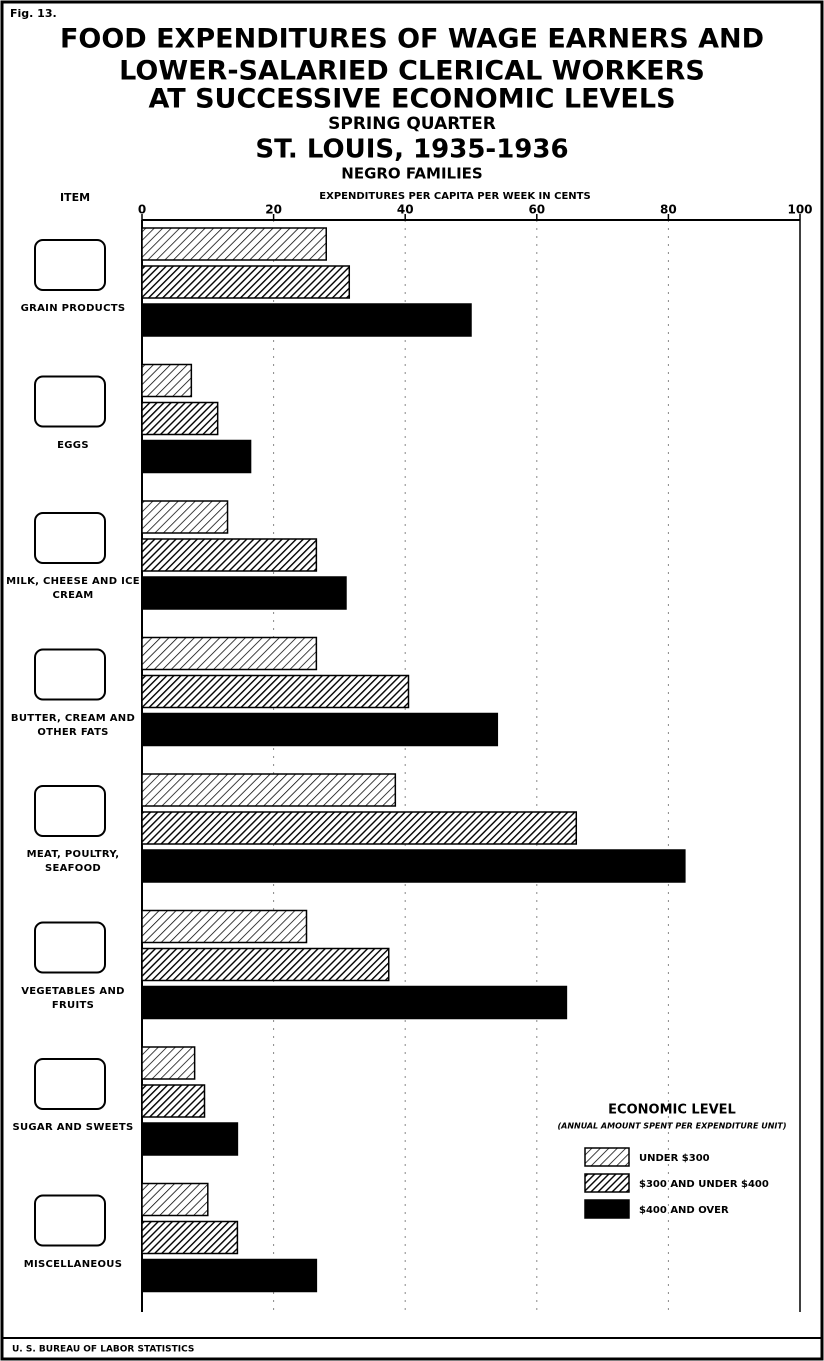 Image resolution: width=824 pixels, height=1361 pixels. Describe the element at coordinates (273, 210) in the screenshot. I see `x-tick-label: 20` at that location.